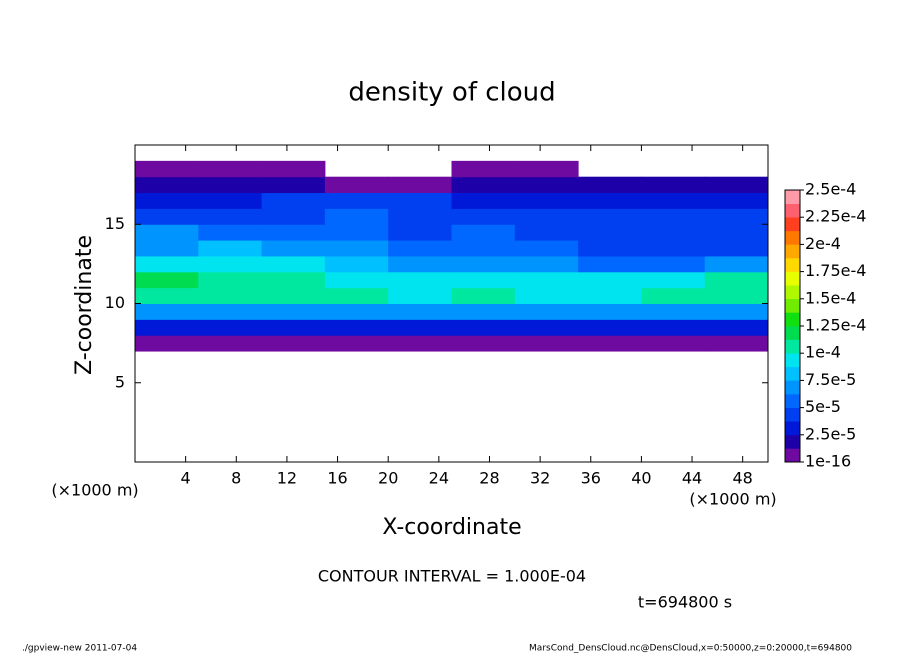  What do you see at coordinates (823, 243) in the screenshot?
I see `colorbar-tick-label: 2e-4` at bounding box center [823, 243].